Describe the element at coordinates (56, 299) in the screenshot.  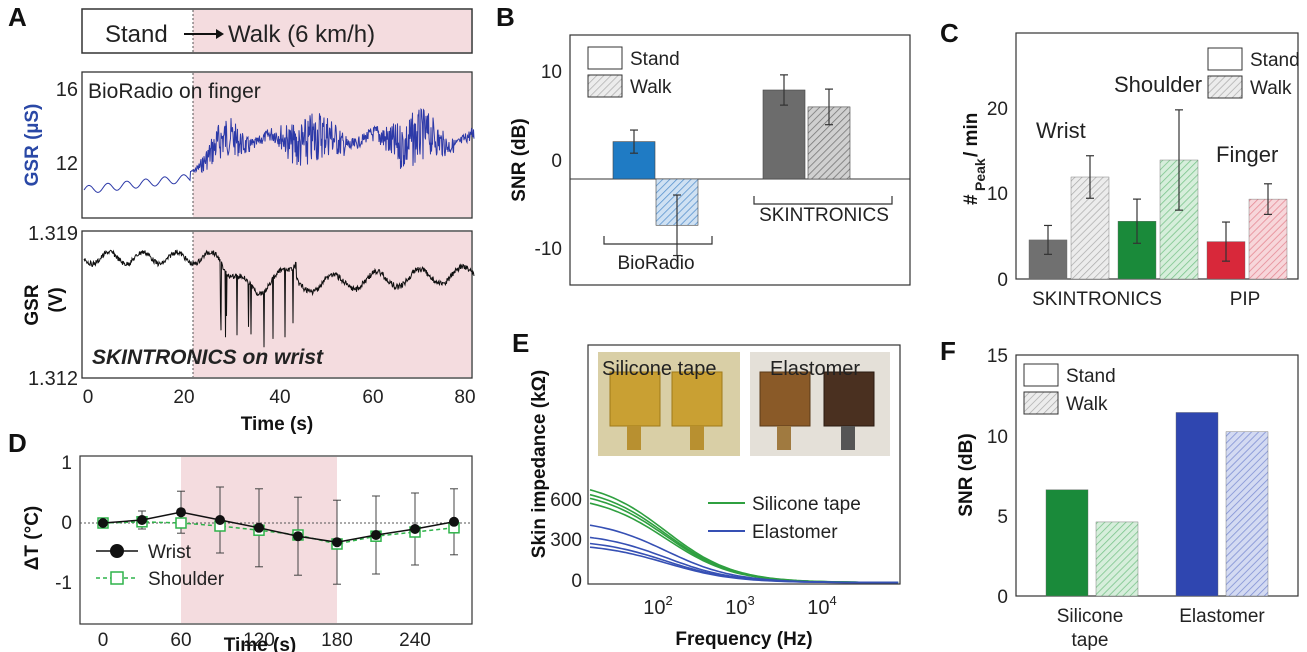
I see `bottom-y-axis-label-b: (V)` at that location.